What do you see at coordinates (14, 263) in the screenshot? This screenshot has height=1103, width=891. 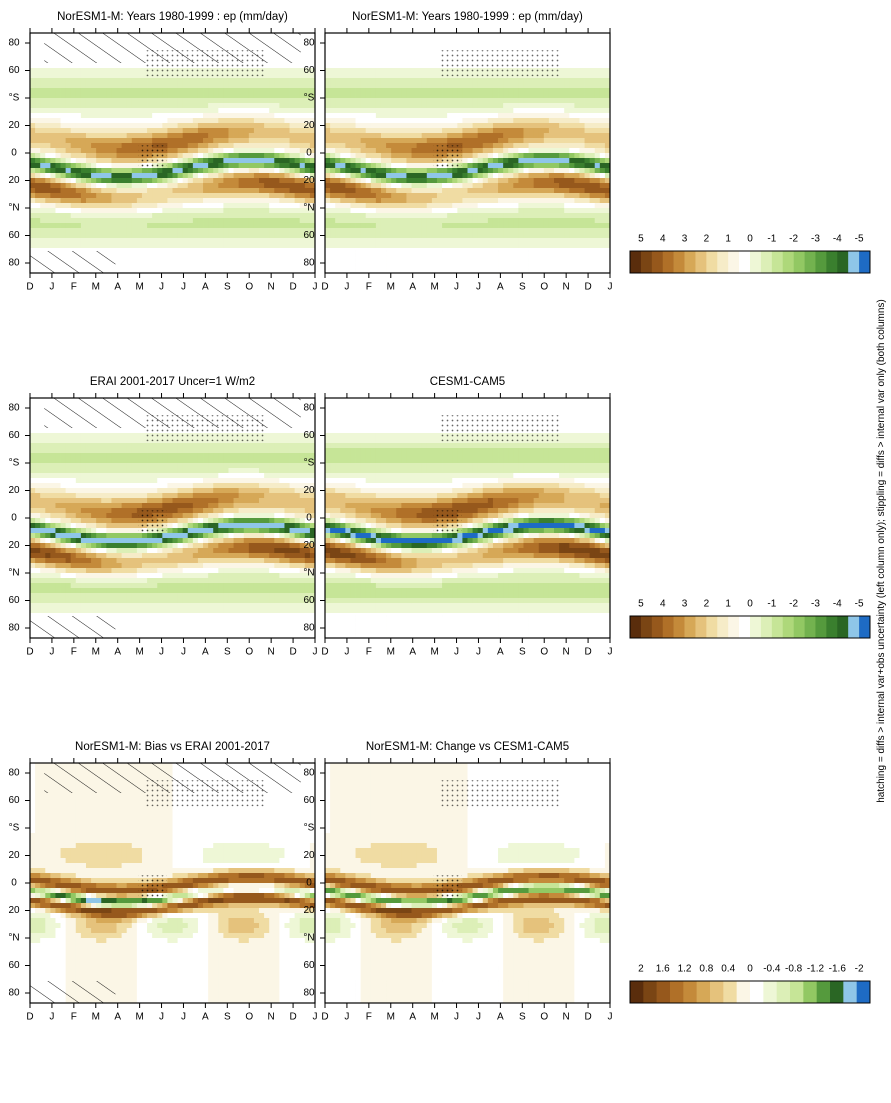 I see `latitude-tick-label: 80` at bounding box center [14, 263].